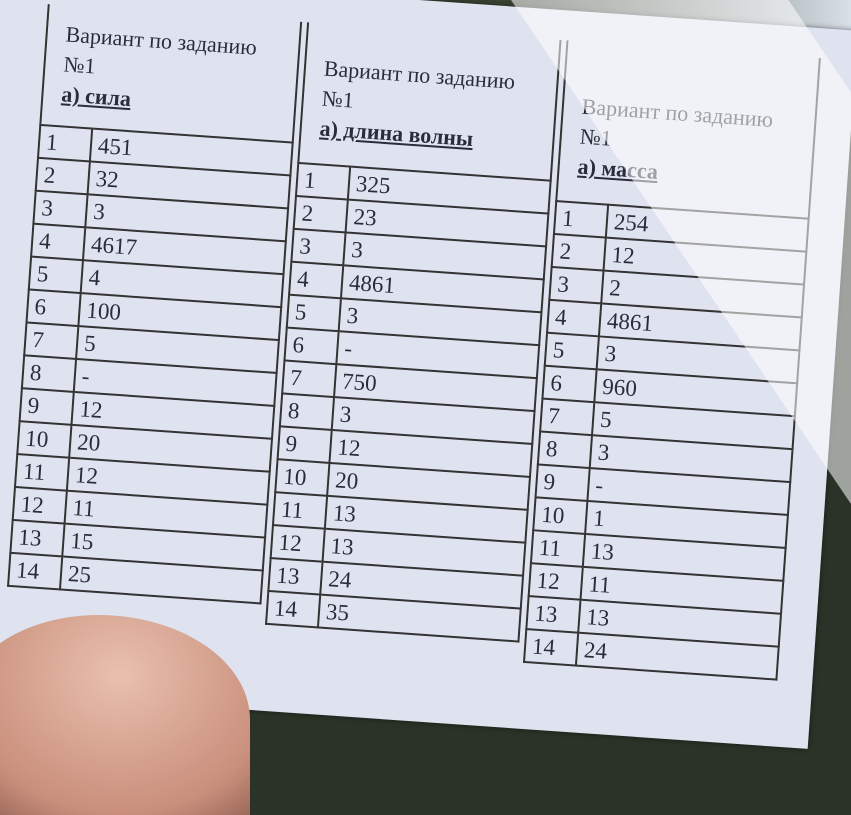 The width and height of the screenshot is (851, 815). Describe the element at coordinates (617, 169) in the screenshot. I see `header-subtitle: а) масса` at that location.